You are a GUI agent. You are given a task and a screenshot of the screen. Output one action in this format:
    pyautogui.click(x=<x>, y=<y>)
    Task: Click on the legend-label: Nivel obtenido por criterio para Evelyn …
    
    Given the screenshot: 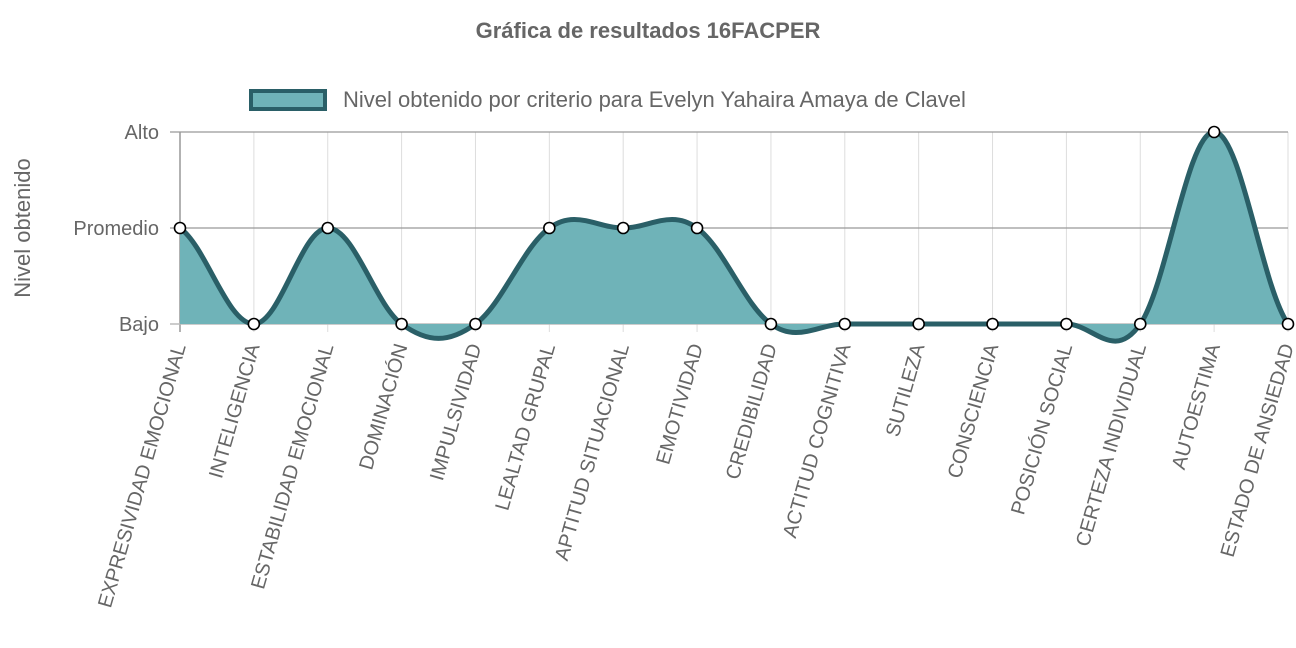 What is the action you would take?
    pyautogui.click(x=654, y=99)
    